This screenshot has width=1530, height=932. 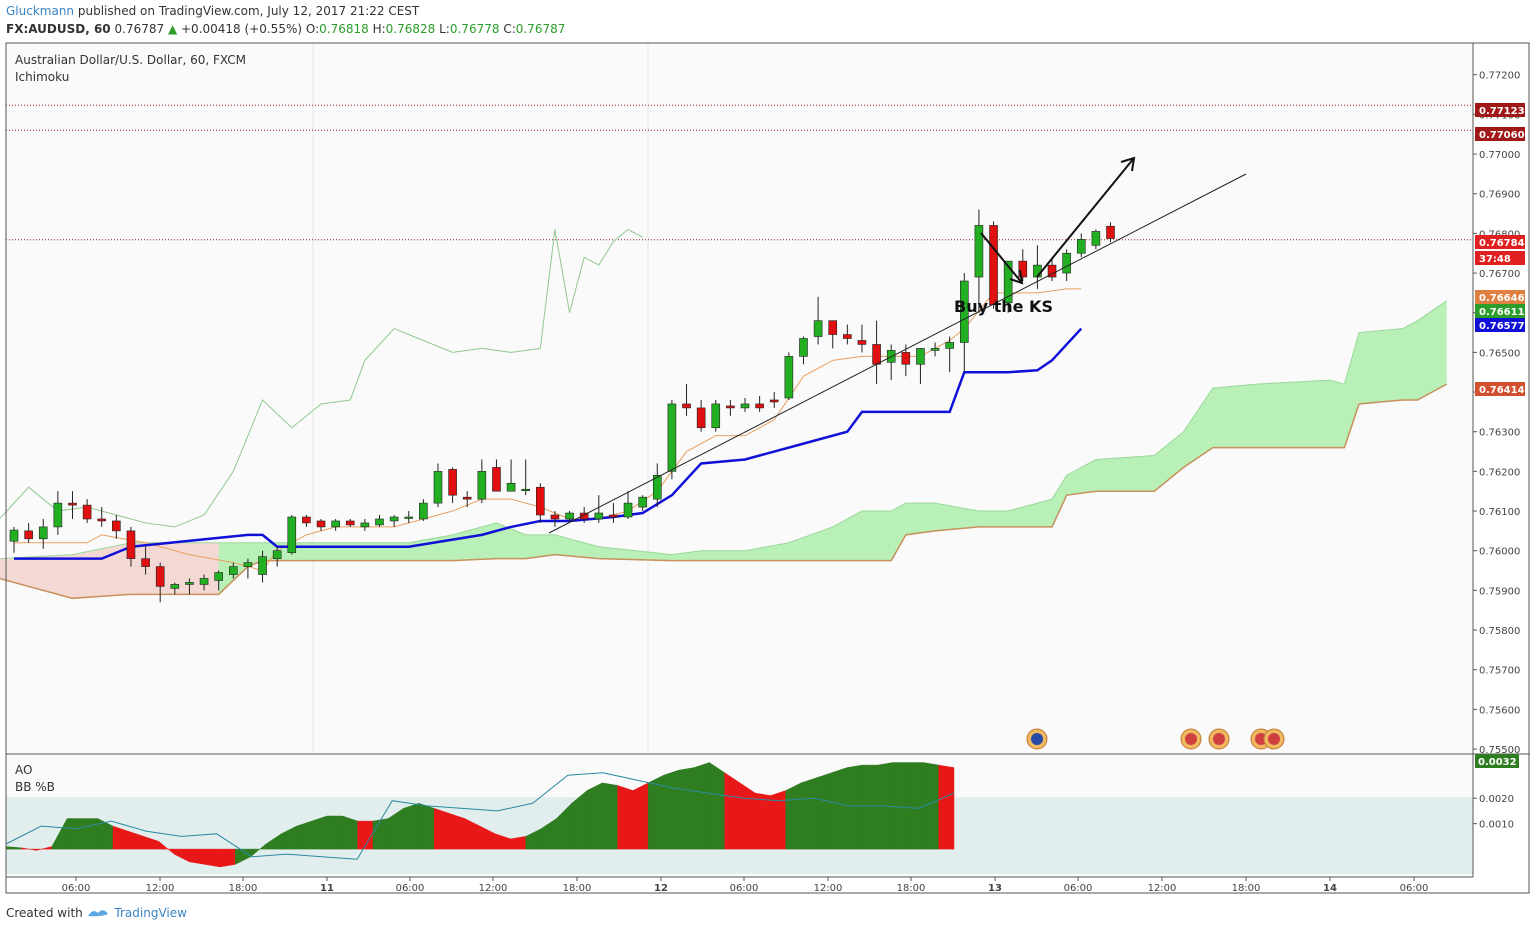 What do you see at coordinates (1001, 258) in the screenshot?
I see `arrow-down-line` at bounding box center [1001, 258].